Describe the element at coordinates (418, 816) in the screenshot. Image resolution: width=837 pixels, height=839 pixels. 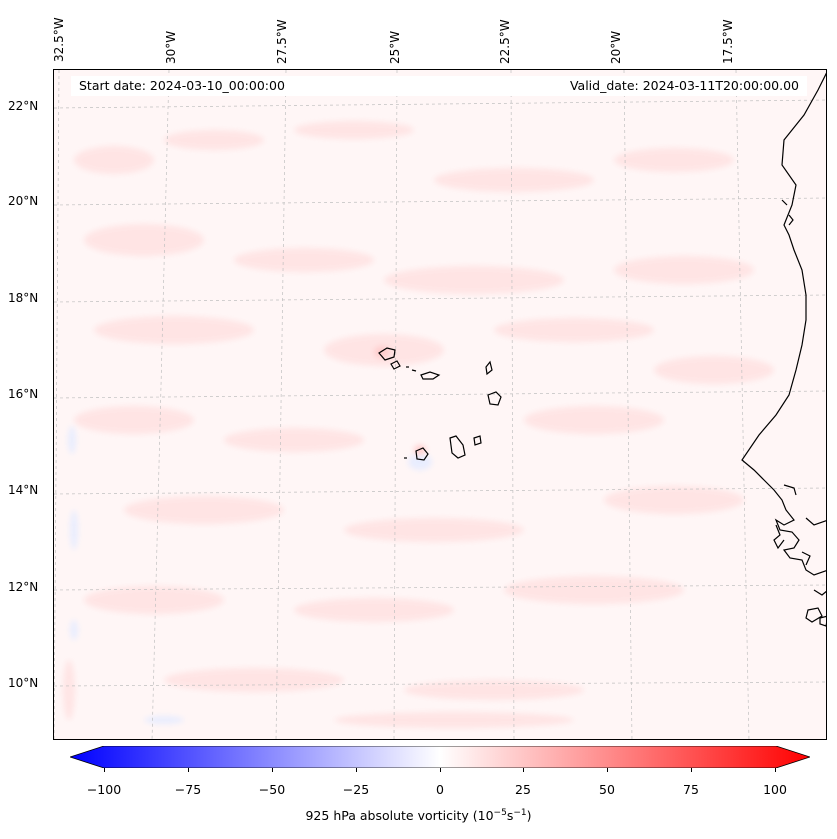
I see `colorbar-label: 925 hPa absolute vorticity (10−5s−1)` at that location.